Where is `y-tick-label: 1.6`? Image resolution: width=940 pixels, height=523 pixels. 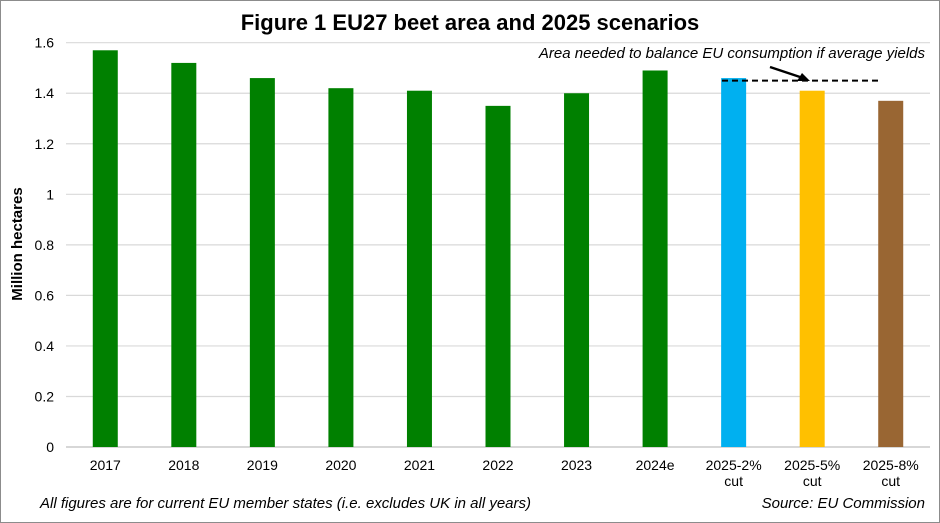
y-tick-label: 1.6 is located at coordinates (45, 43).